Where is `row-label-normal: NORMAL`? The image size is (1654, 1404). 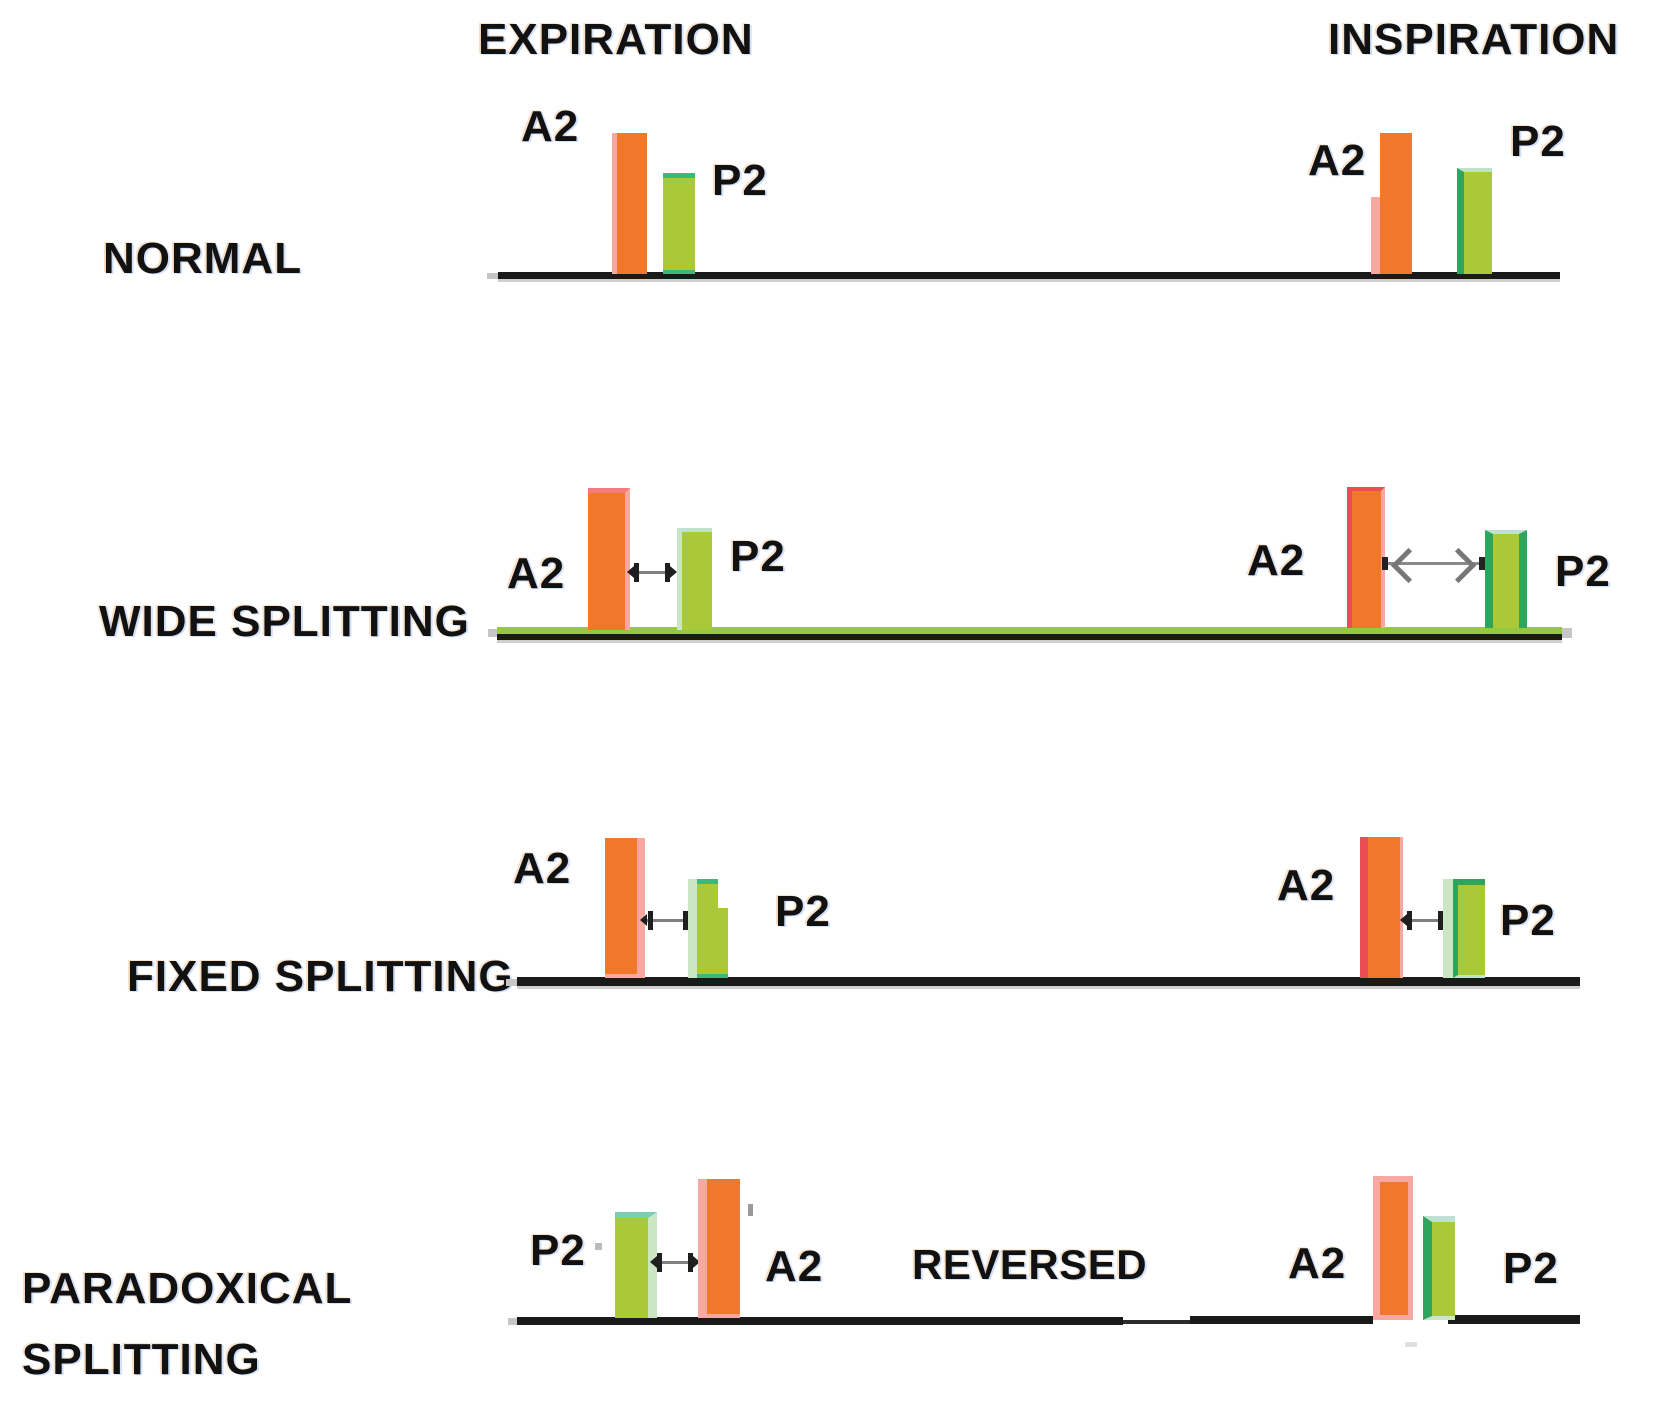
row-label-normal: NORMAL is located at coordinates (203, 258).